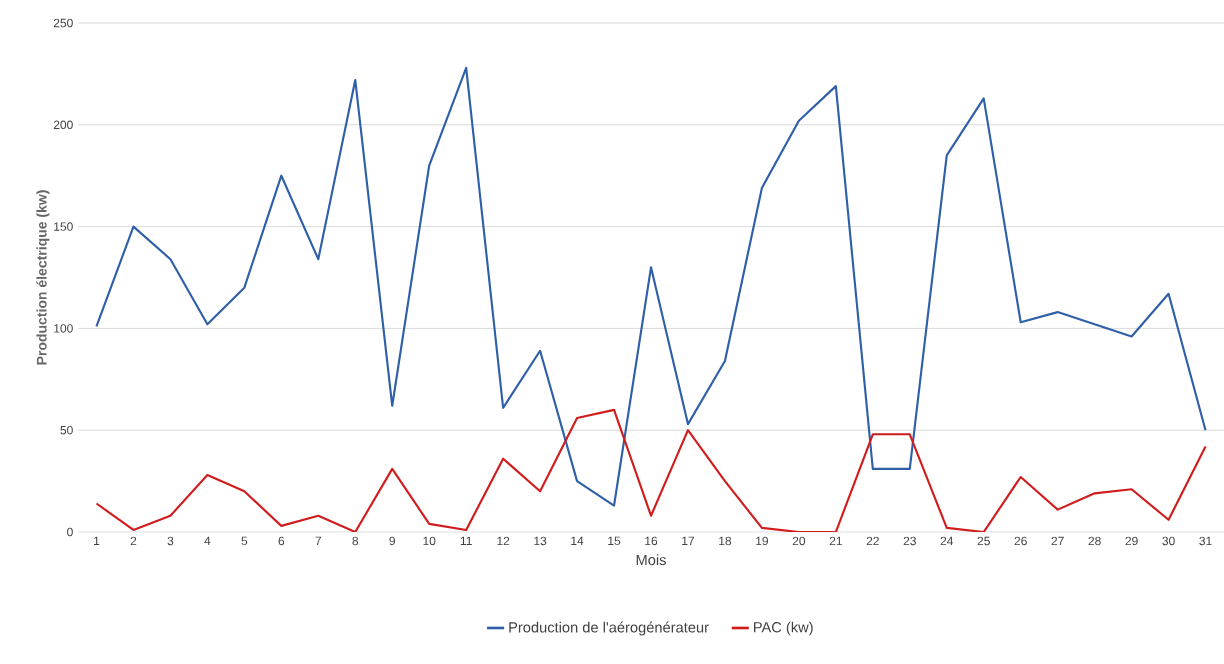 This screenshot has height=664, width=1224. What do you see at coordinates (355, 541) in the screenshot?
I see `x-tick-label: 8` at bounding box center [355, 541].